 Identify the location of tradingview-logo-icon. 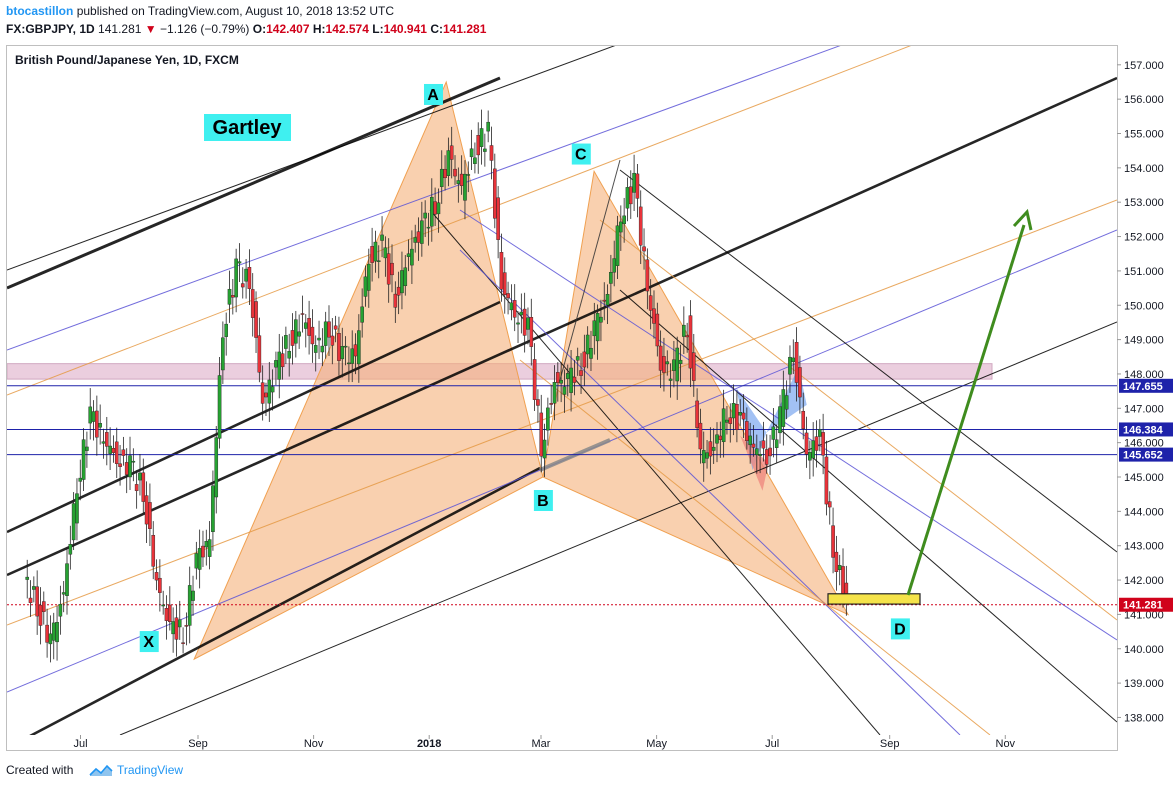
(101, 770).